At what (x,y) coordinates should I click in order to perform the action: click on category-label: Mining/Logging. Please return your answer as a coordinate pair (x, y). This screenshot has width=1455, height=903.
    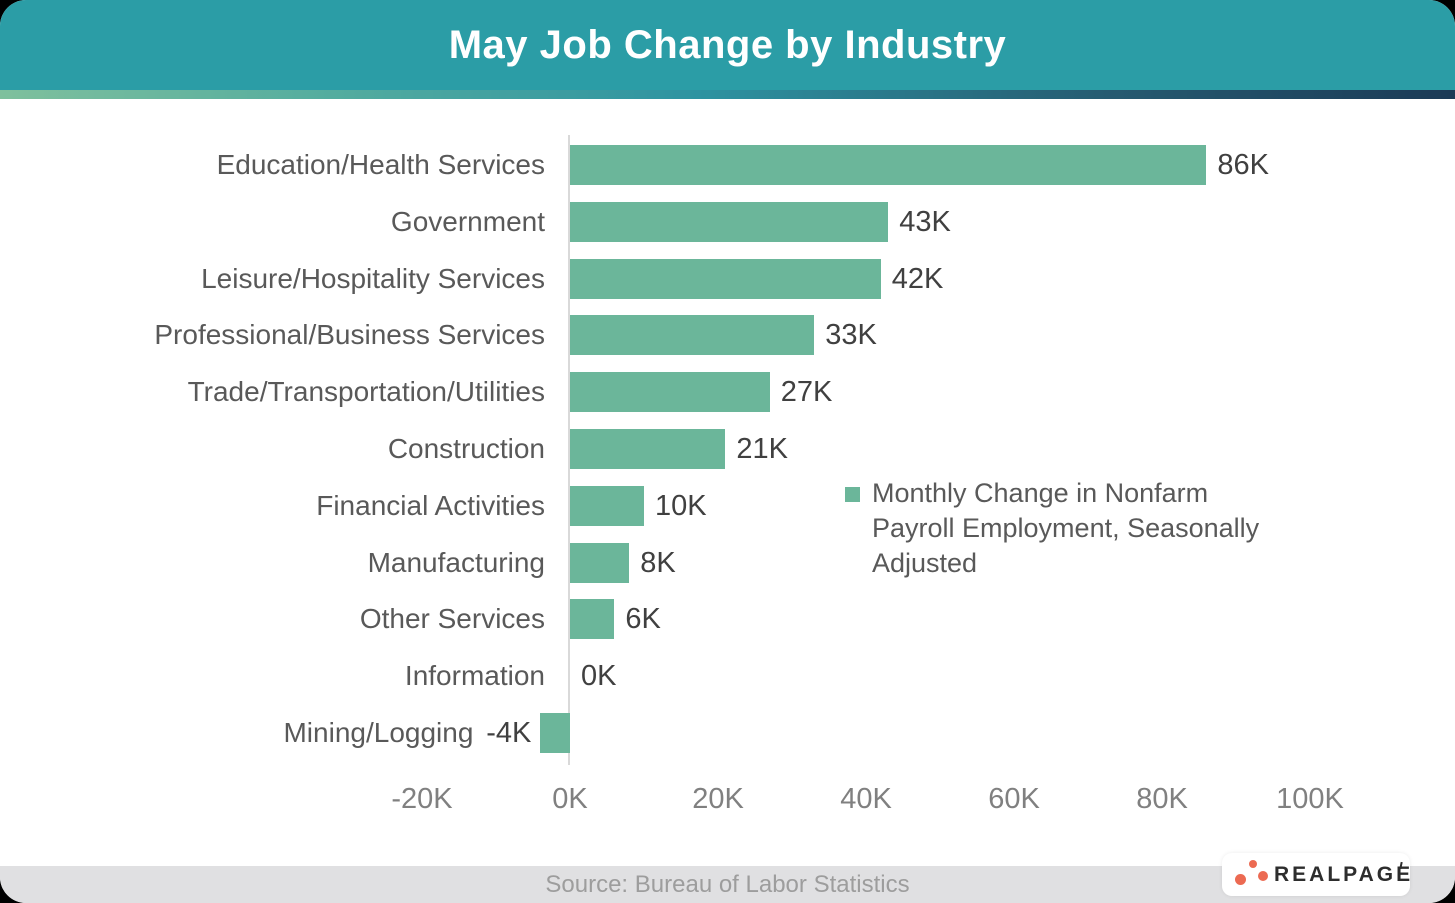
    Looking at the image, I should click on (378, 732).